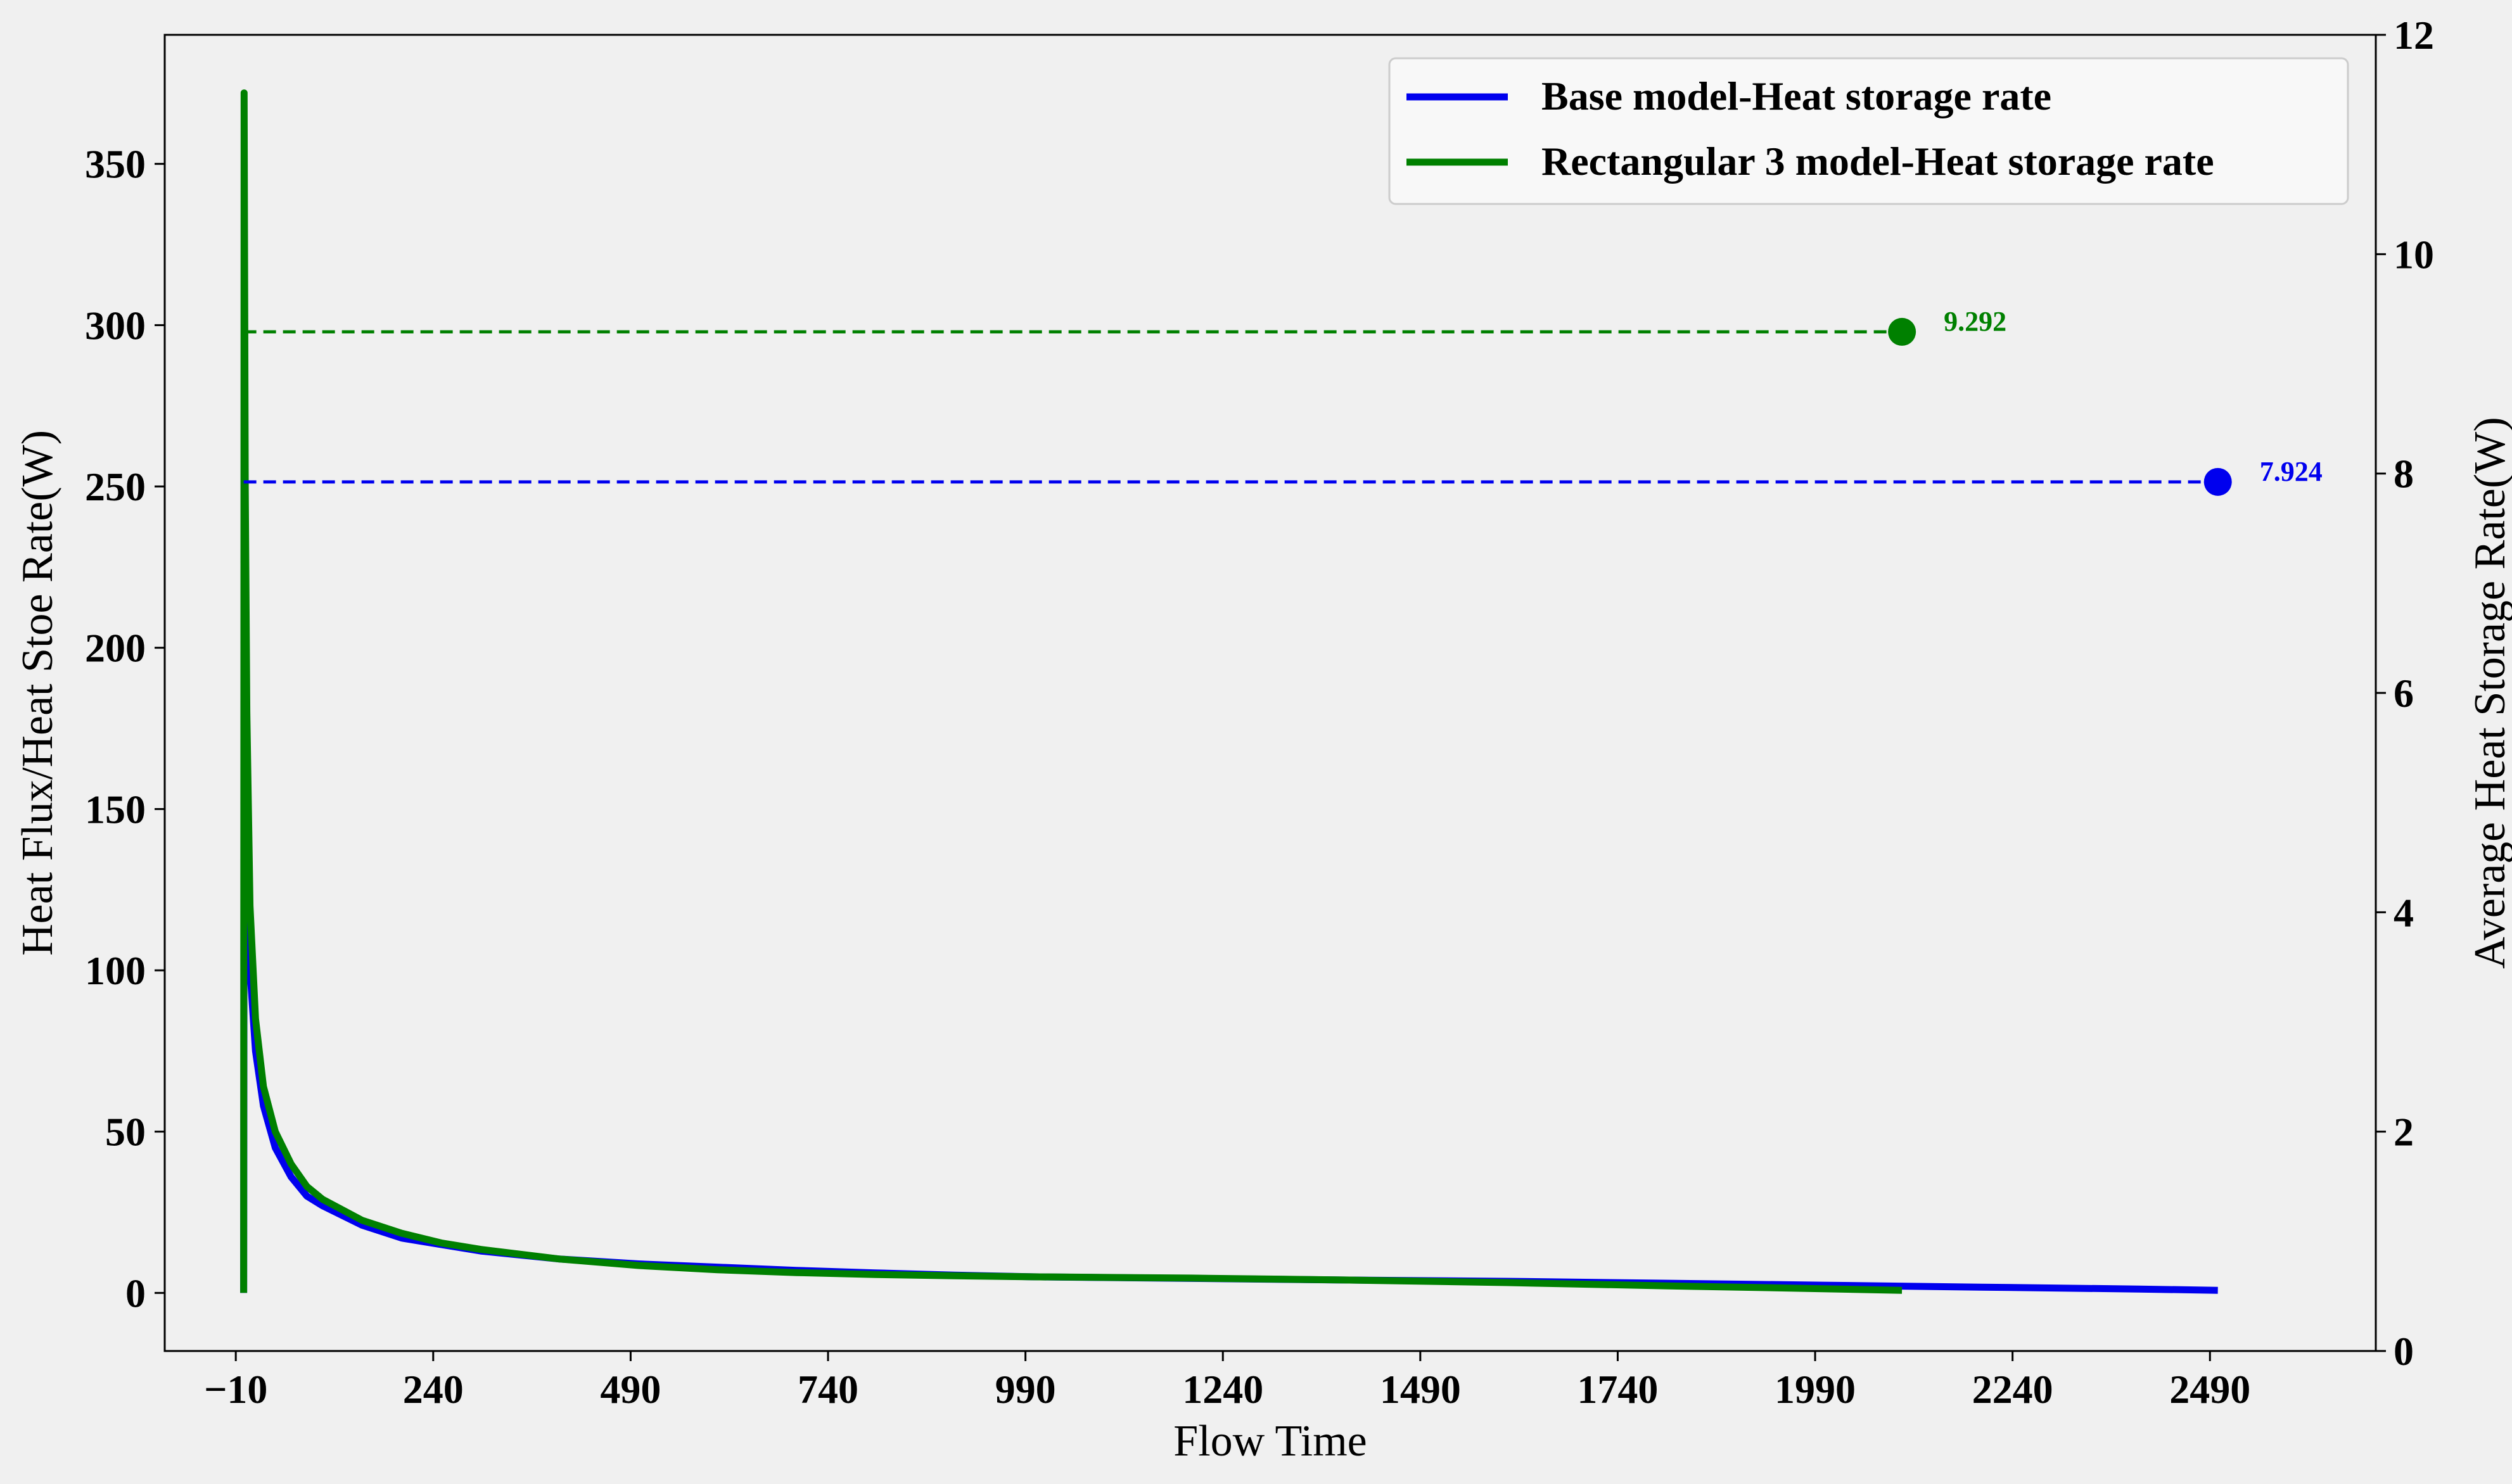 This screenshot has height=1484, width=2512. What do you see at coordinates (37, 693) in the screenshot?
I see `y-axis-label-left: Heat Flux/Heat Stoe Rate(W)` at bounding box center [37, 693].